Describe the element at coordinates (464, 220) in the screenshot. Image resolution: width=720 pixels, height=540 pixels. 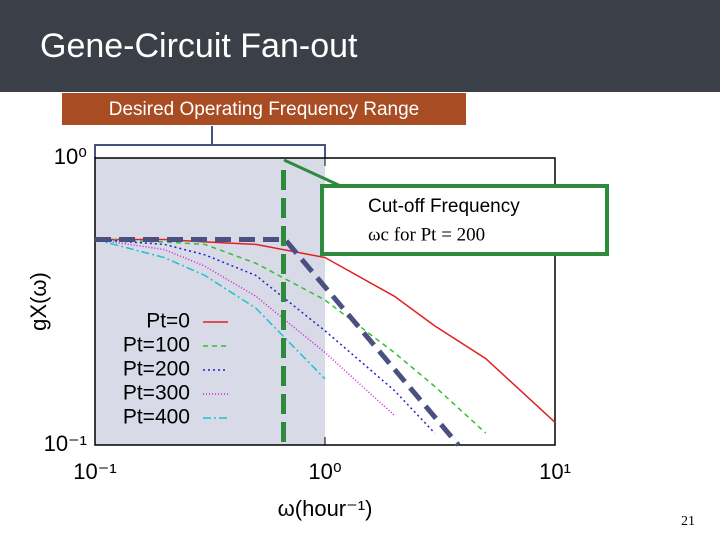
I see `callout-box` at that location.